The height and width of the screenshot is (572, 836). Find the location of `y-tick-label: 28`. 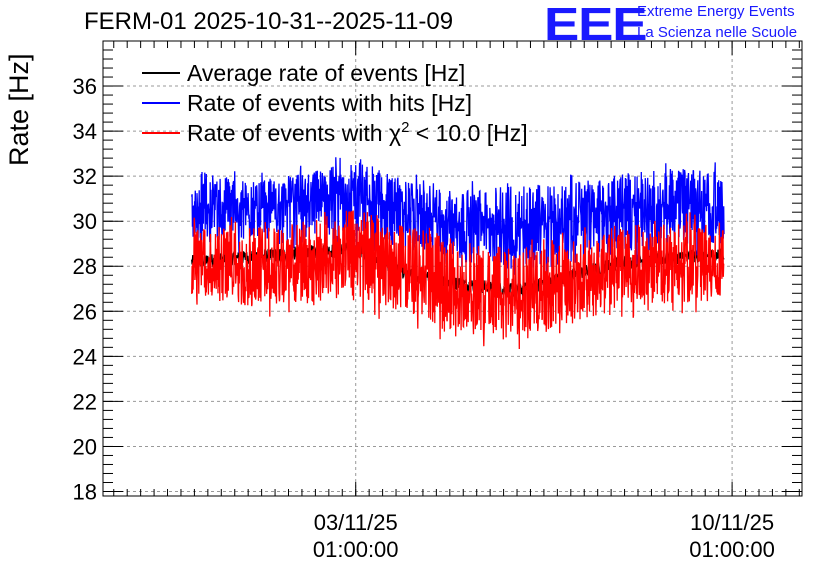

y-tick-label: 28 is located at coordinates (85, 266).